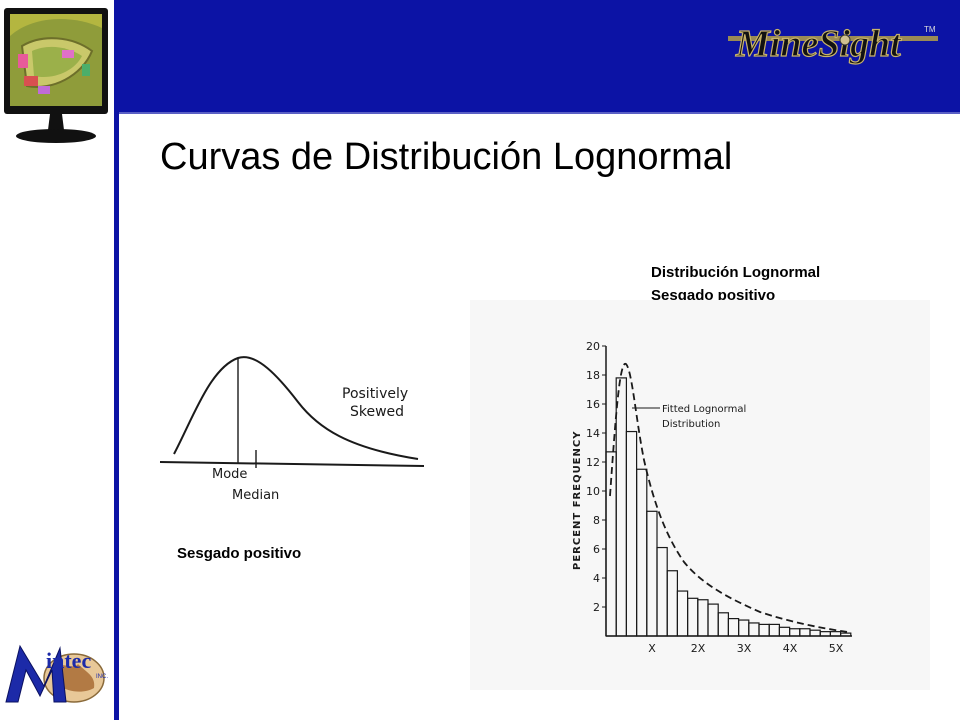 Image resolution: width=960 pixels, height=720 pixels. I want to click on histogram-caption-line1: Distribución Lognormal, so click(736, 272).